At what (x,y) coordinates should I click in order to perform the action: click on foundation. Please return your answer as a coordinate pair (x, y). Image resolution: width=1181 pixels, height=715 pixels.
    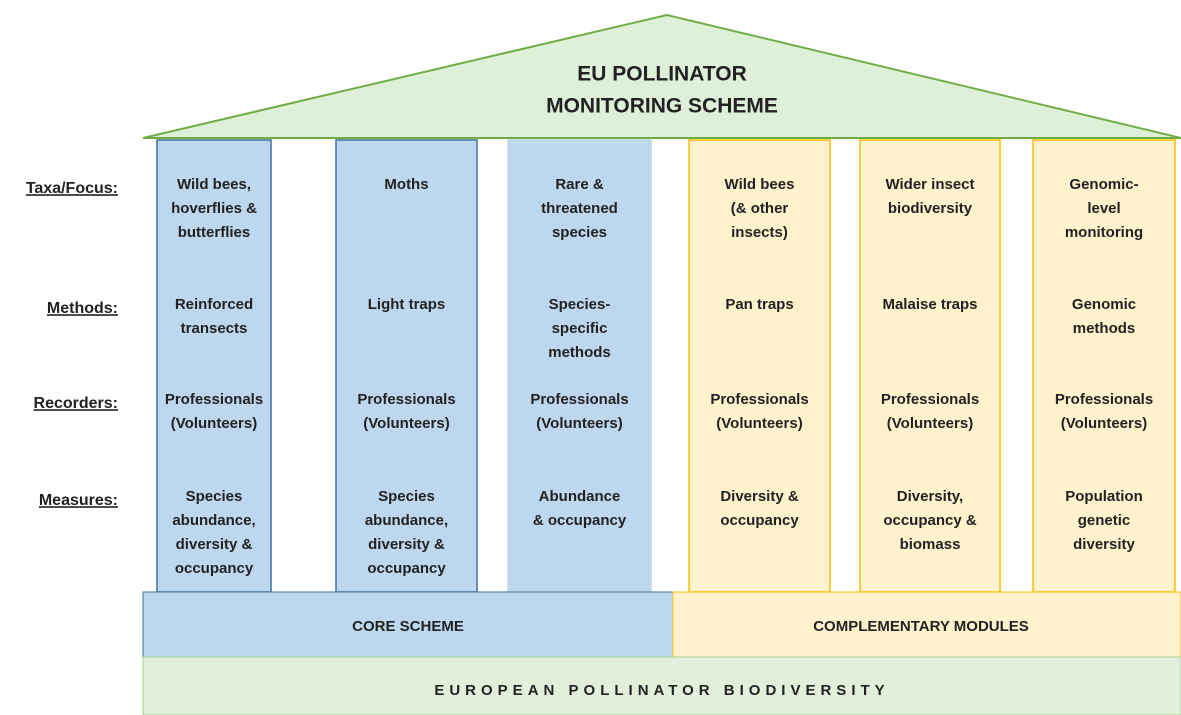
    Looking at the image, I should click on (661, 685).